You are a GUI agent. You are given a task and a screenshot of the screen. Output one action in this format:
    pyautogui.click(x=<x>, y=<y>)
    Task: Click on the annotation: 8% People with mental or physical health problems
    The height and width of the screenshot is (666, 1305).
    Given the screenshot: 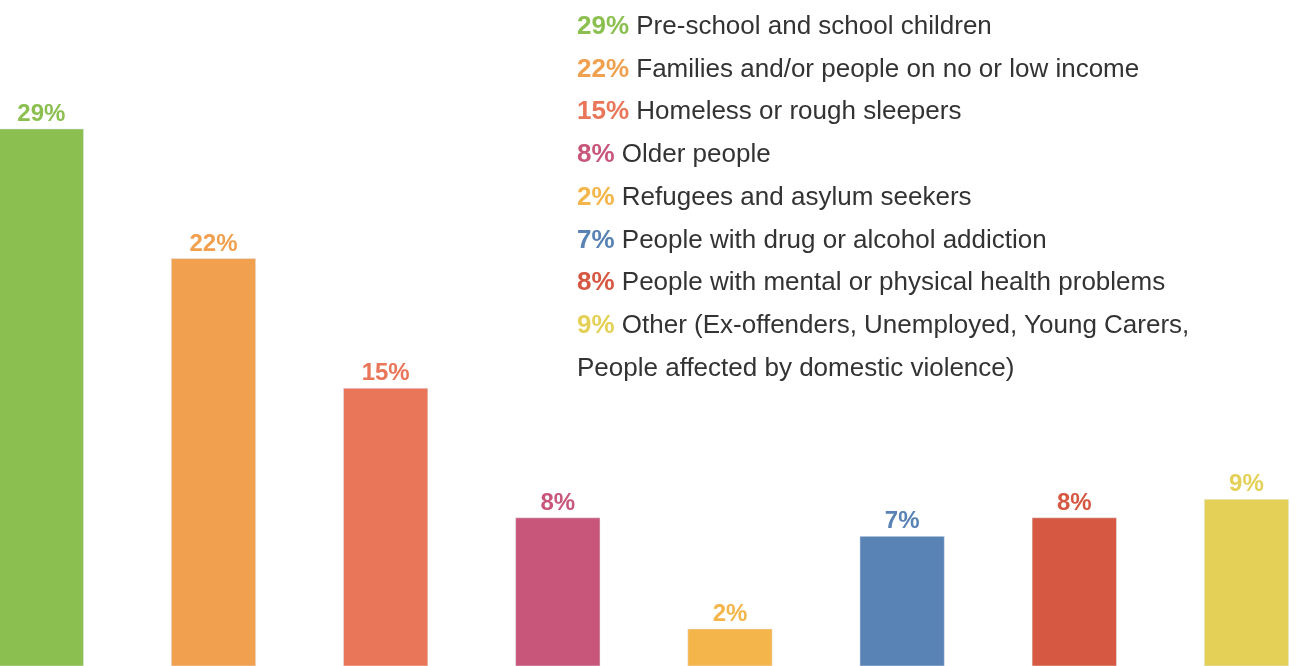 What is the action you would take?
    pyautogui.click(x=871, y=281)
    